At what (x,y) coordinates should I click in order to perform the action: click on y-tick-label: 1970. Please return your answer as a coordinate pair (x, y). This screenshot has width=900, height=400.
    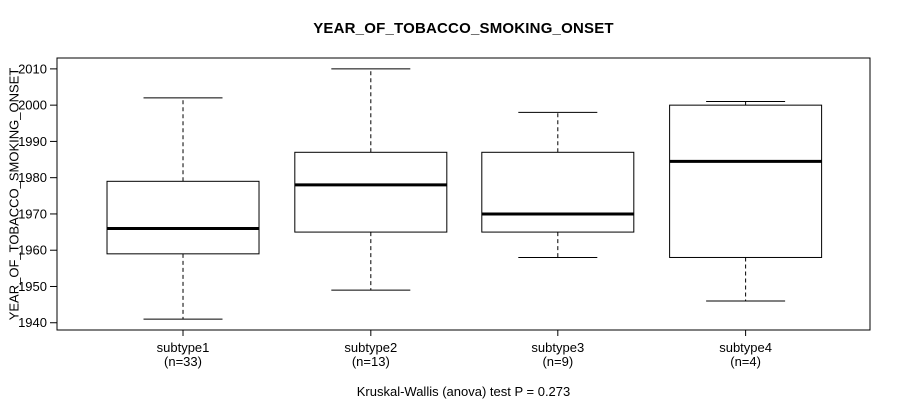
    Looking at the image, I should click on (32, 213).